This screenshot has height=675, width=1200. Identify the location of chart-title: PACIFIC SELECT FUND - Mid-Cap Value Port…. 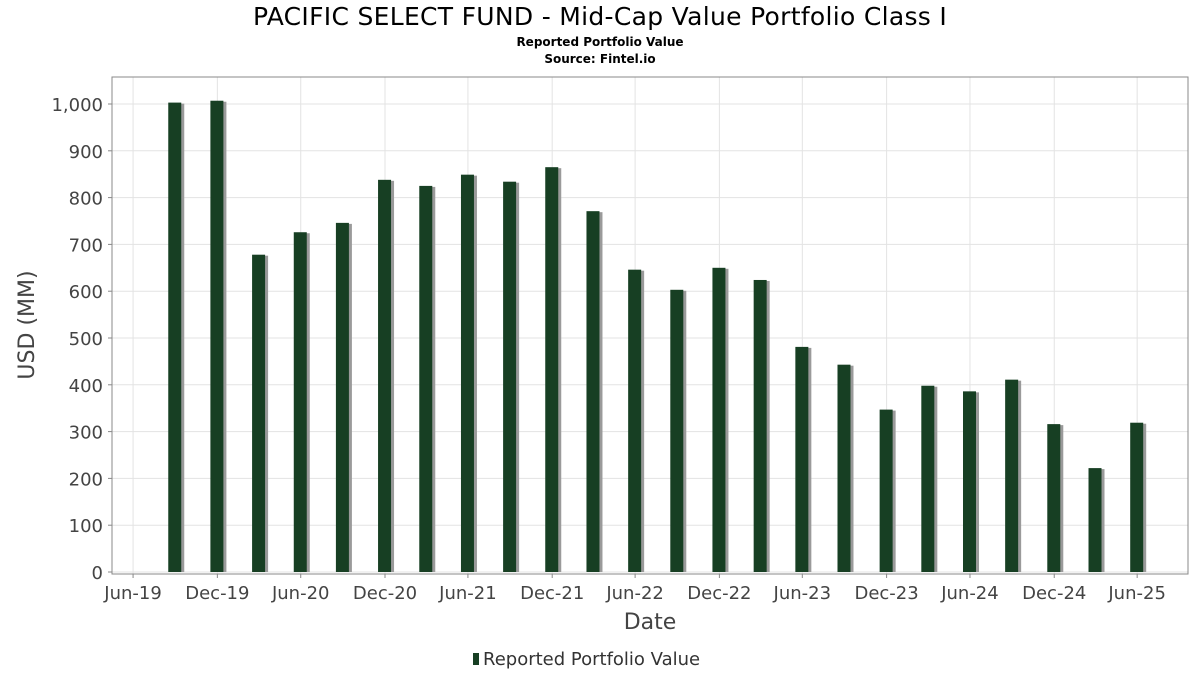
(600, 16).